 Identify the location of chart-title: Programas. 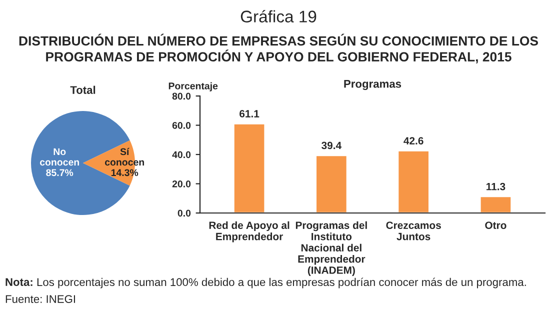
(373, 85).